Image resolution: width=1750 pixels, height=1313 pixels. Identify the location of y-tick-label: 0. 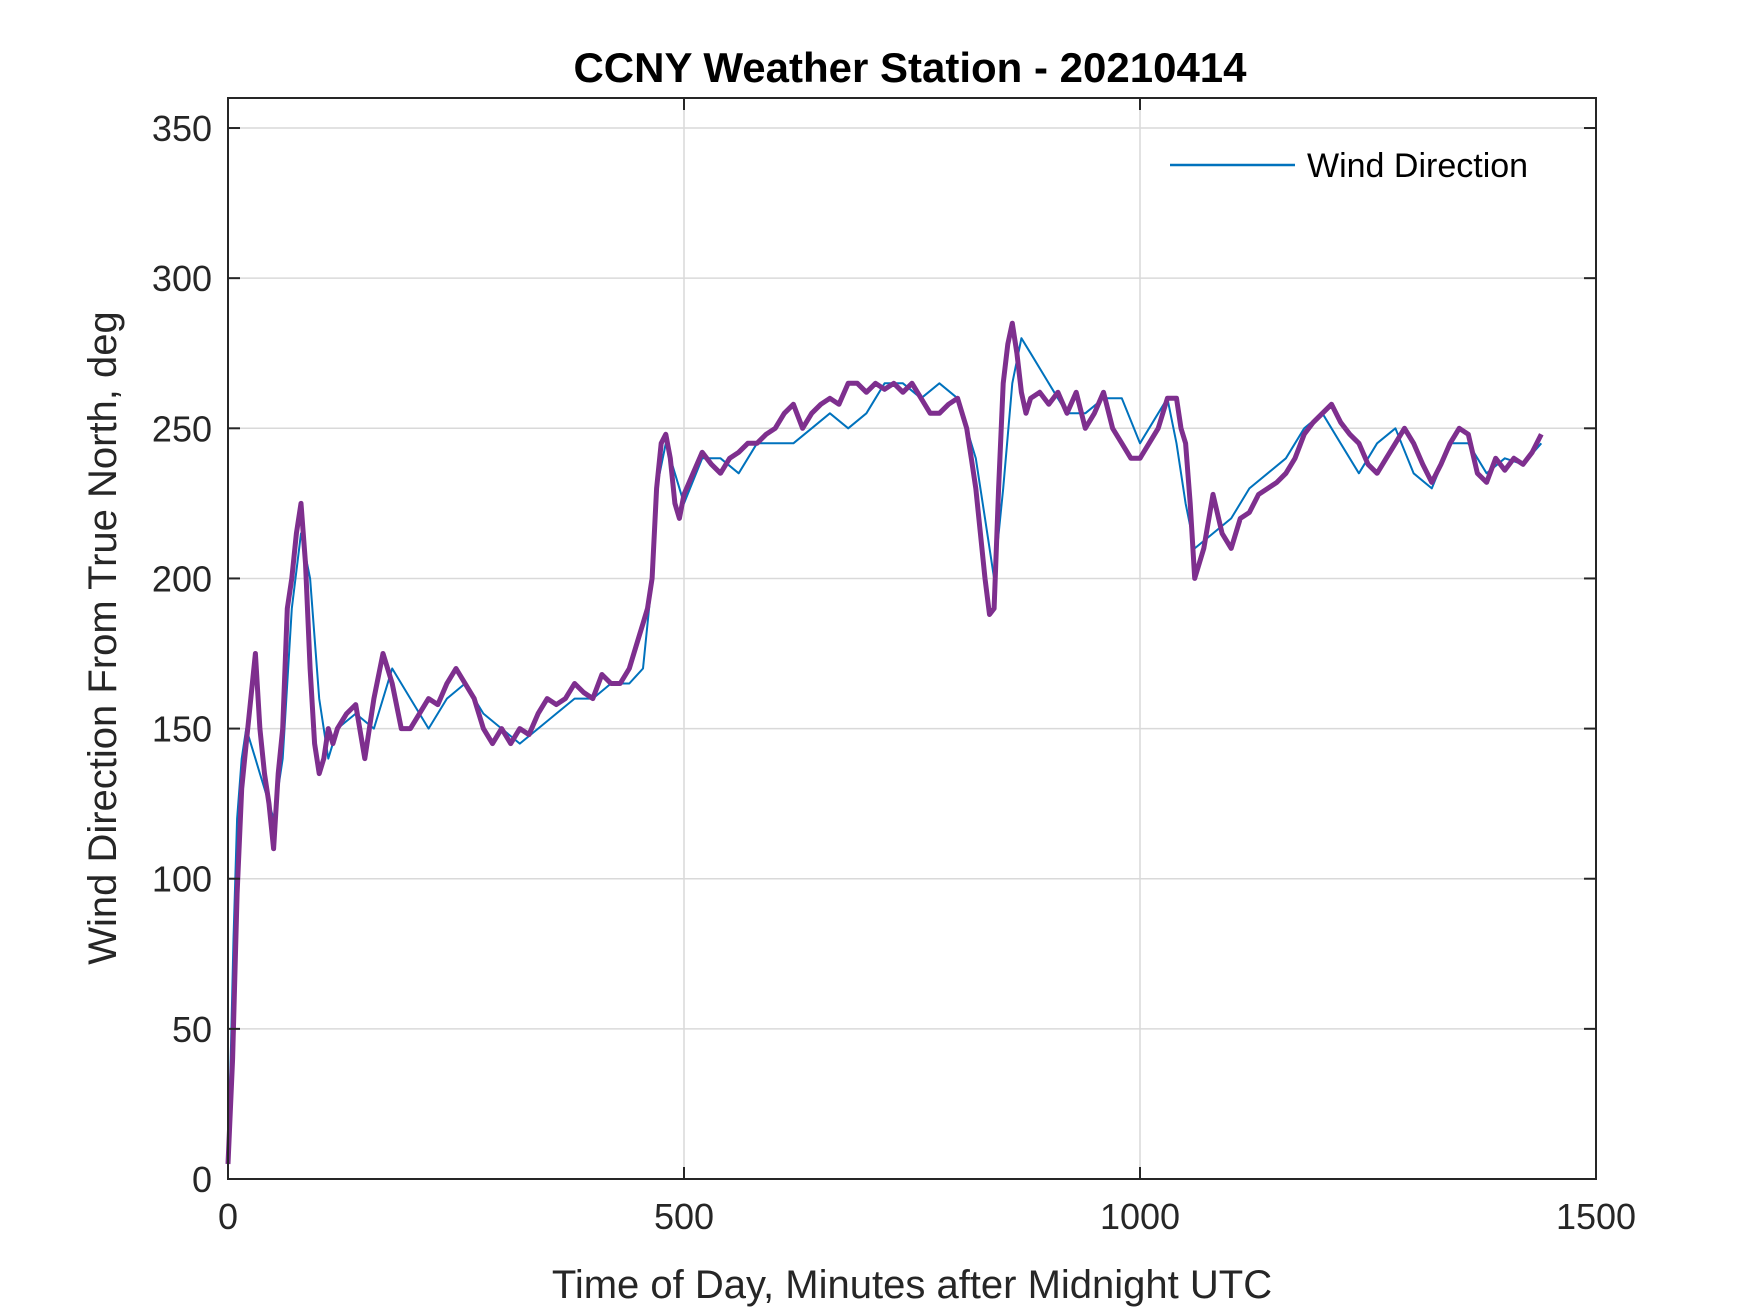
(202, 1179).